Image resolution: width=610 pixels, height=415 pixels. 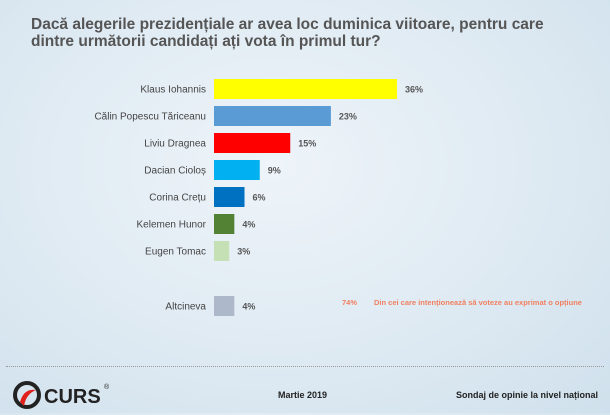 I want to click on svg-text: CURS, so click(x=72, y=397).